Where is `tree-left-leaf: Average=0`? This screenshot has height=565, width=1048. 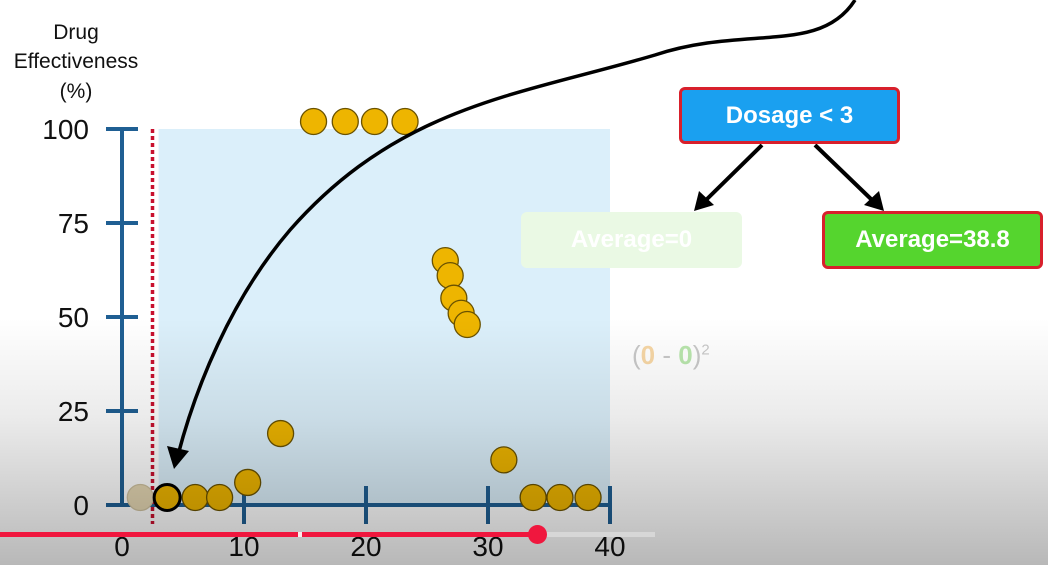 tree-left-leaf: Average=0 is located at coordinates (631, 240).